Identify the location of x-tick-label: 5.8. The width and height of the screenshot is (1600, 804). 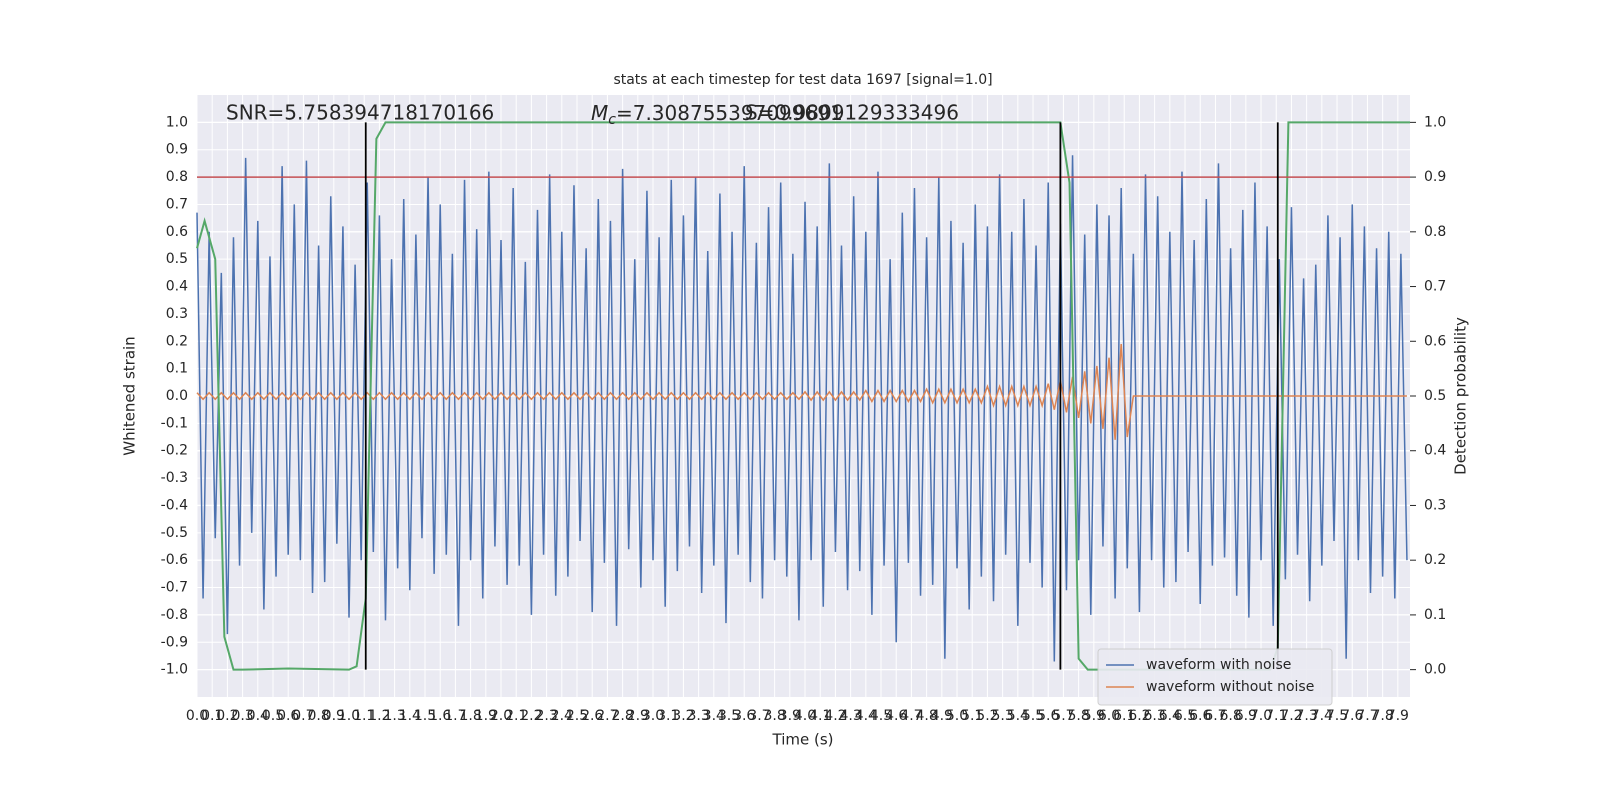
(1078, 716).